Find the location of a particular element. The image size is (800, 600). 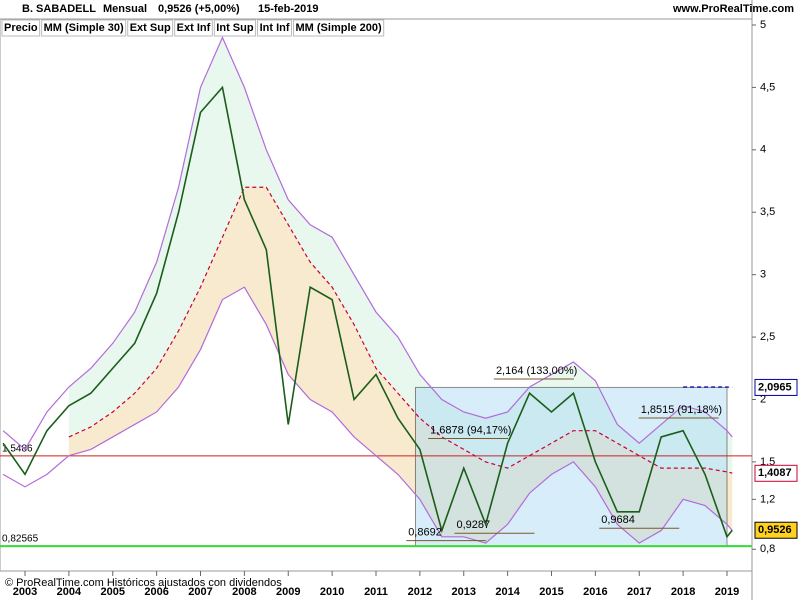

legend-entry: Precio is located at coordinates (21, 28).